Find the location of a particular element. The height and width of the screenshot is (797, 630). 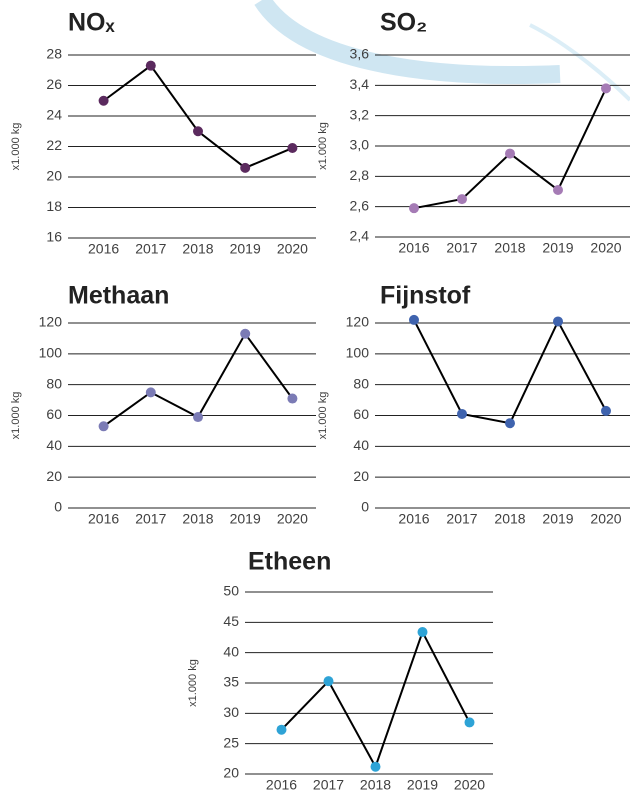

y-tick-label: 28 is located at coordinates (54, 54).